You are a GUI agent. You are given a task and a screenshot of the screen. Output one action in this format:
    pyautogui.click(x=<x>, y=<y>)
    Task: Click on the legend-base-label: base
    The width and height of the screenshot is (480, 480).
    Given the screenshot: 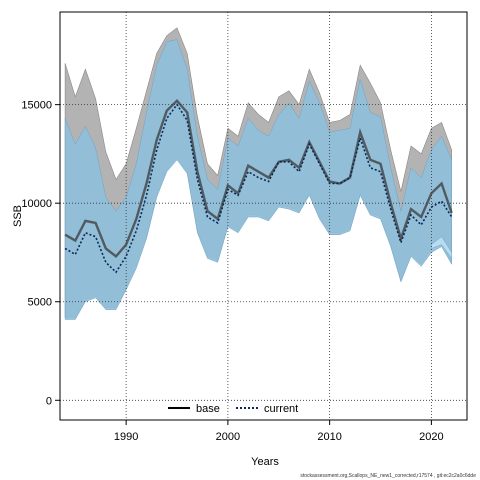 What is the action you would take?
    pyautogui.click(x=208, y=409)
    